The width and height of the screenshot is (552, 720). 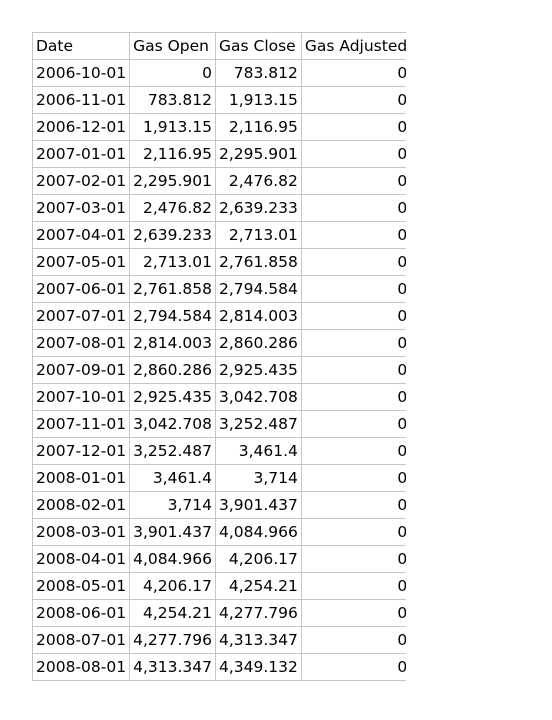 I want to click on cell-date: 2007-08-01, so click(x=81, y=343).